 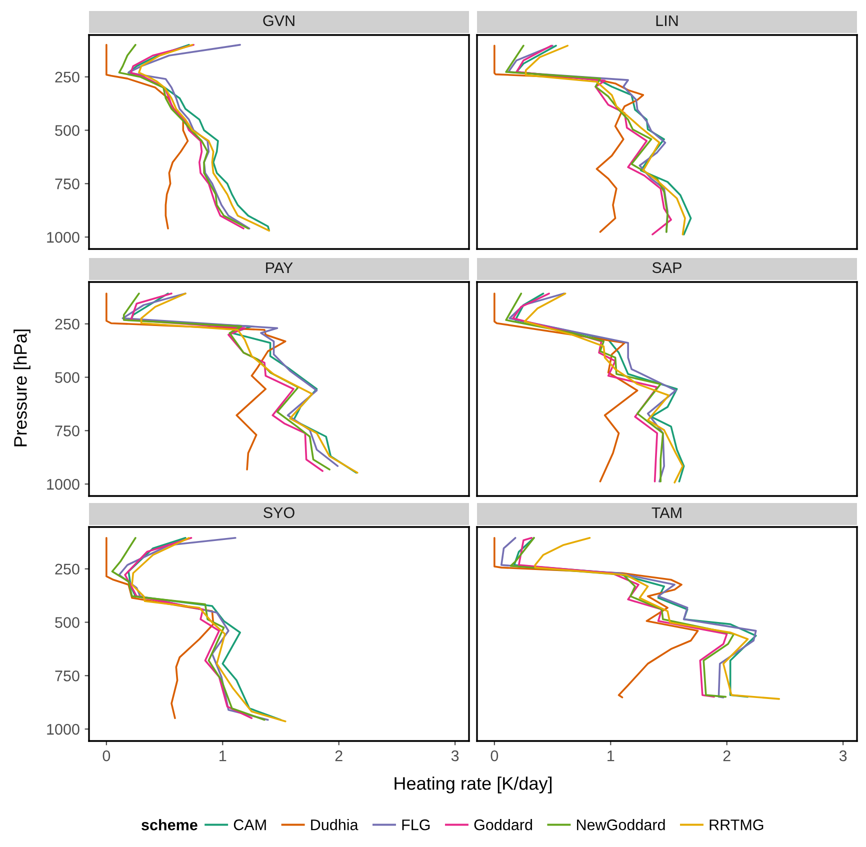 What do you see at coordinates (279, 512) in the screenshot?
I see `chart-title: SYO` at bounding box center [279, 512].